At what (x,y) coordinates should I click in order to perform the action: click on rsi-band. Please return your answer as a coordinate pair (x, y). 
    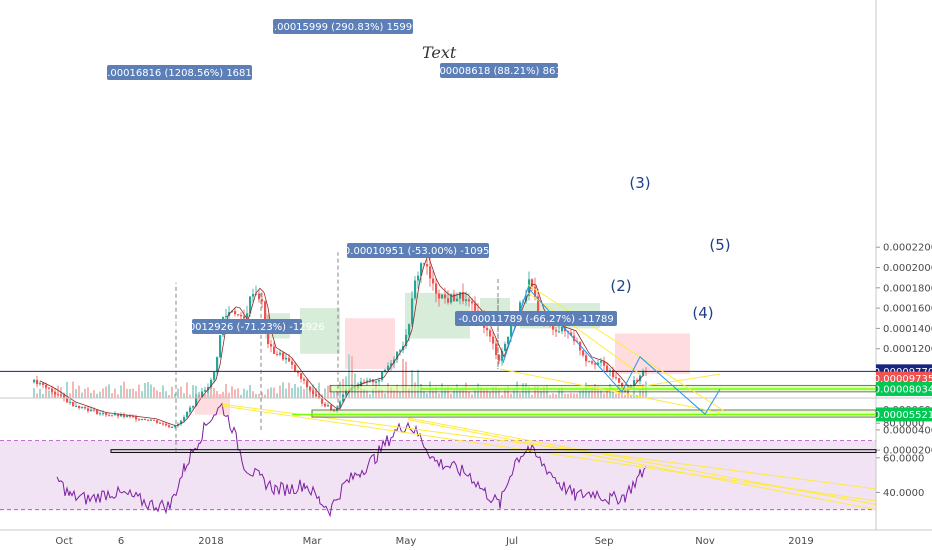
    Looking at the image, I should click on (438, 475).